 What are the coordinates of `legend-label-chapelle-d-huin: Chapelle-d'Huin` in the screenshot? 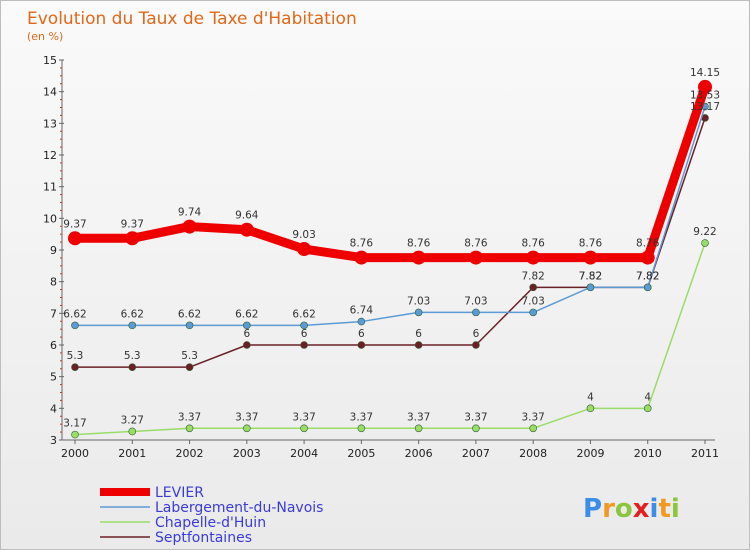 It's located at (210, 523).